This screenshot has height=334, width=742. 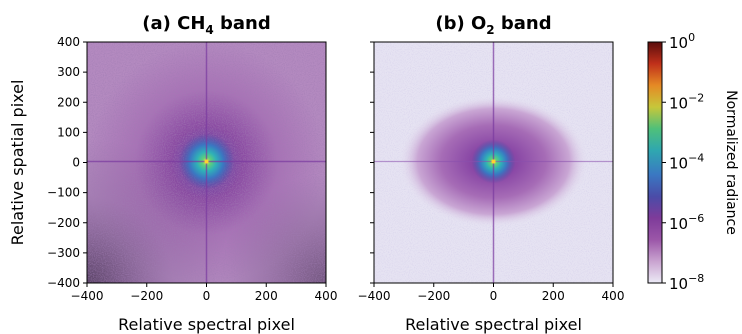 I want to click on colorbar: 10⁰ 10⁻² 10⁻⁴ 10⁻⁶ 10⁻⁸ Normalized radiance, so click(x=693, y=162).